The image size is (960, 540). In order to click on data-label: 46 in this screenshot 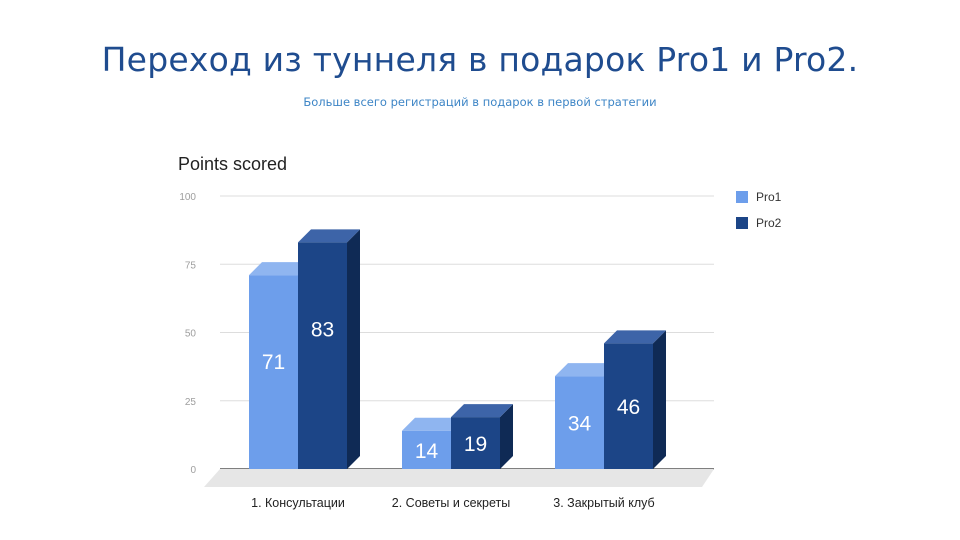, I will do `click(628, 407)`.